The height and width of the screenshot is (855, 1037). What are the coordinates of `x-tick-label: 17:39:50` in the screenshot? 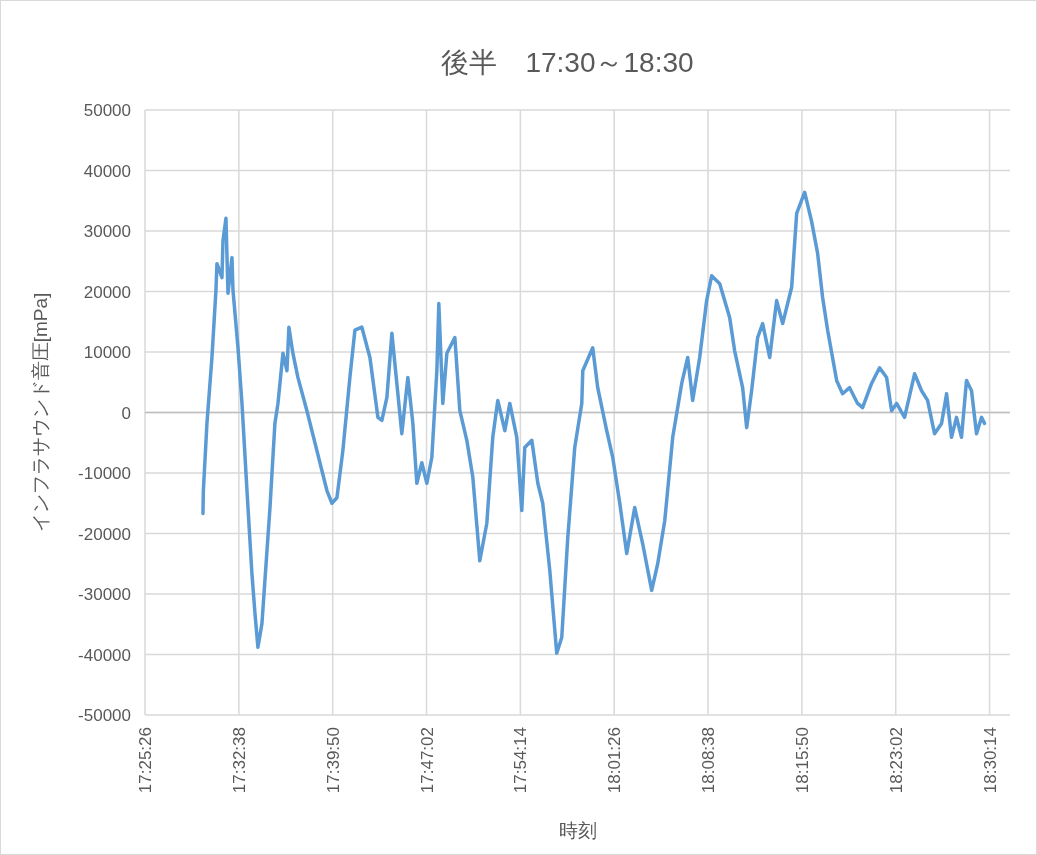 It's located at (333, 760).